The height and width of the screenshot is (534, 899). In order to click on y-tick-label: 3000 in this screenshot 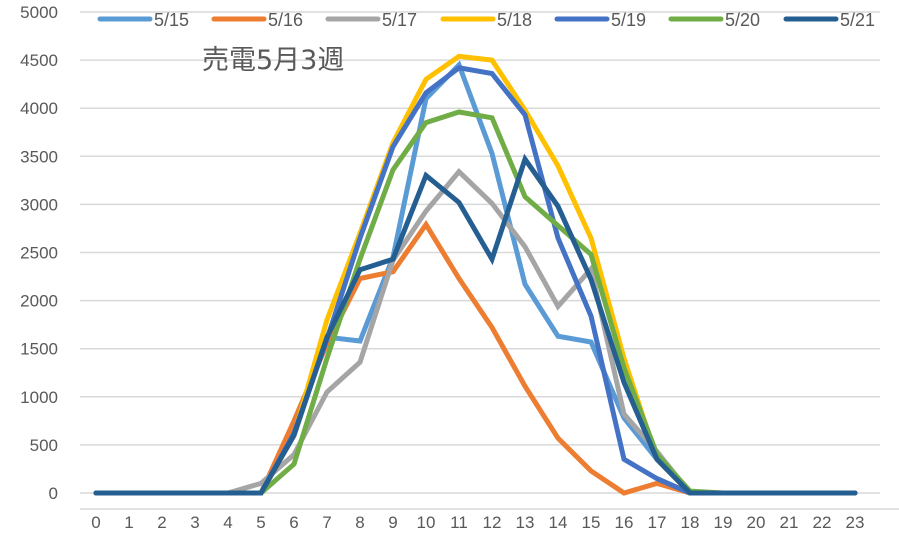, I will do `click(39, 204)`.